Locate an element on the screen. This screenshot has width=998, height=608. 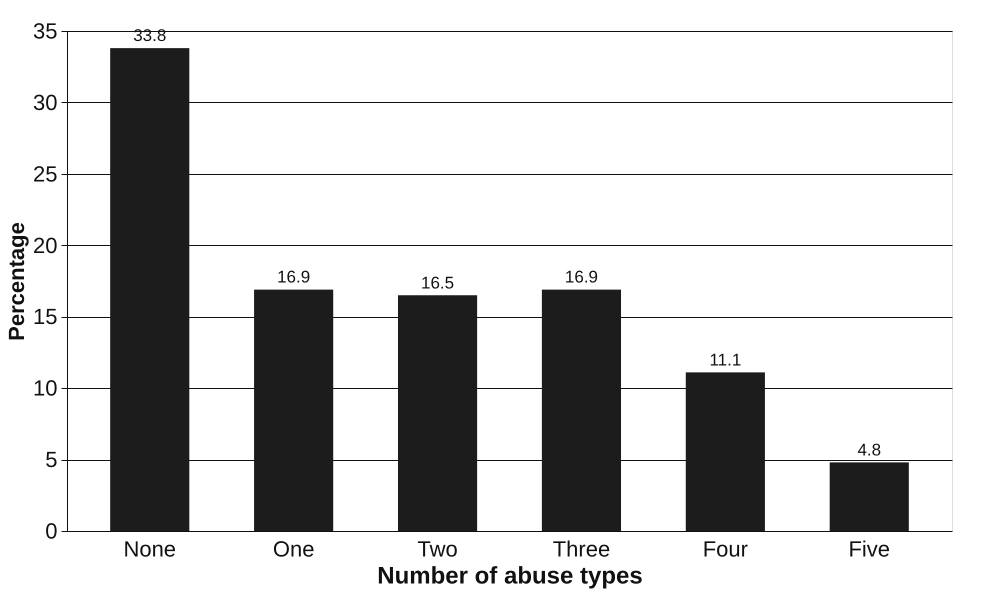
y-tick-label: 30 is located at coordinates (45, 102).